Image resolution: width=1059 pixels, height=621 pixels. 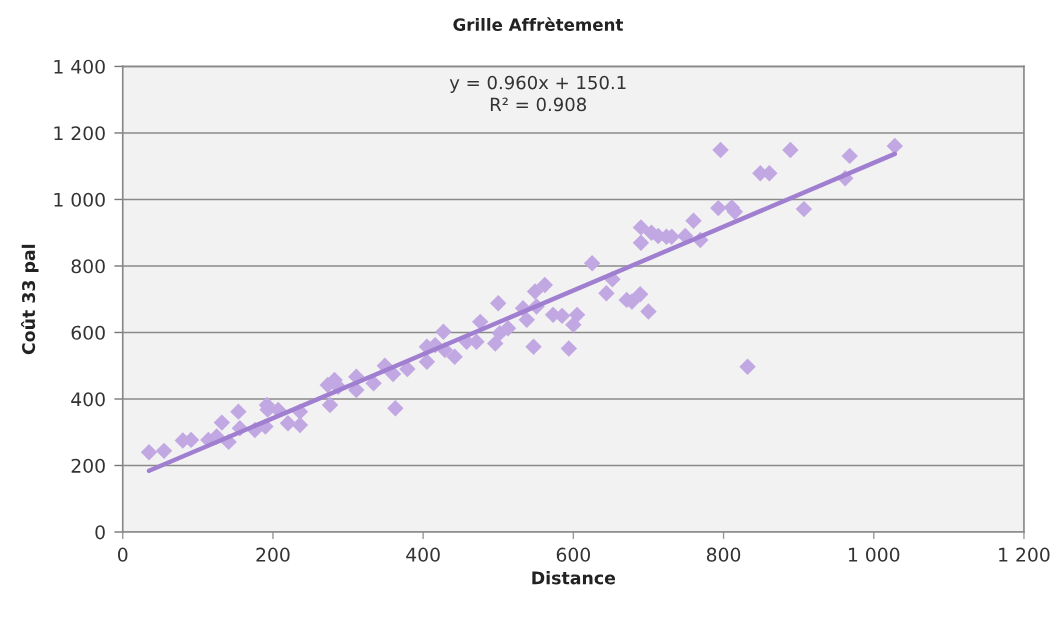 What do you see at coordinates (88, 266) in the screenshot?
I see `y-tick-label: 800` at bounding box center [88, 266].